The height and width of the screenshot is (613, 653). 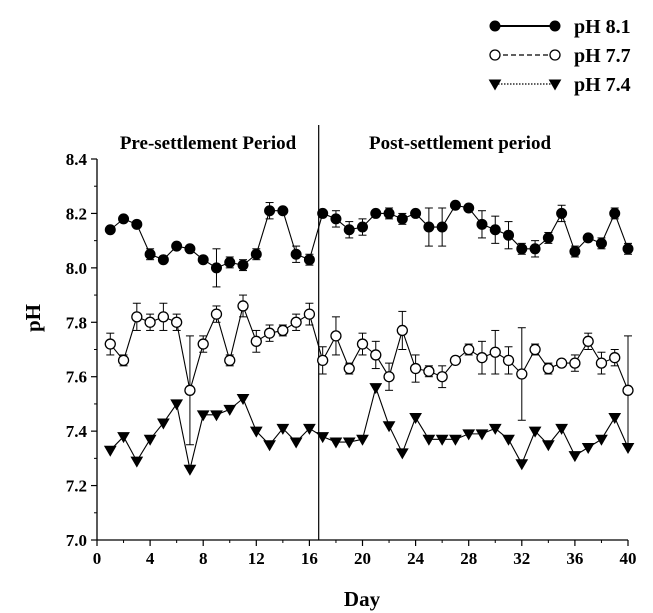 What do you see at coordinates (602, 27) in the screenshot?
I see `legend-label-ph81: pH 8.1` at bounding box center [602, 27].